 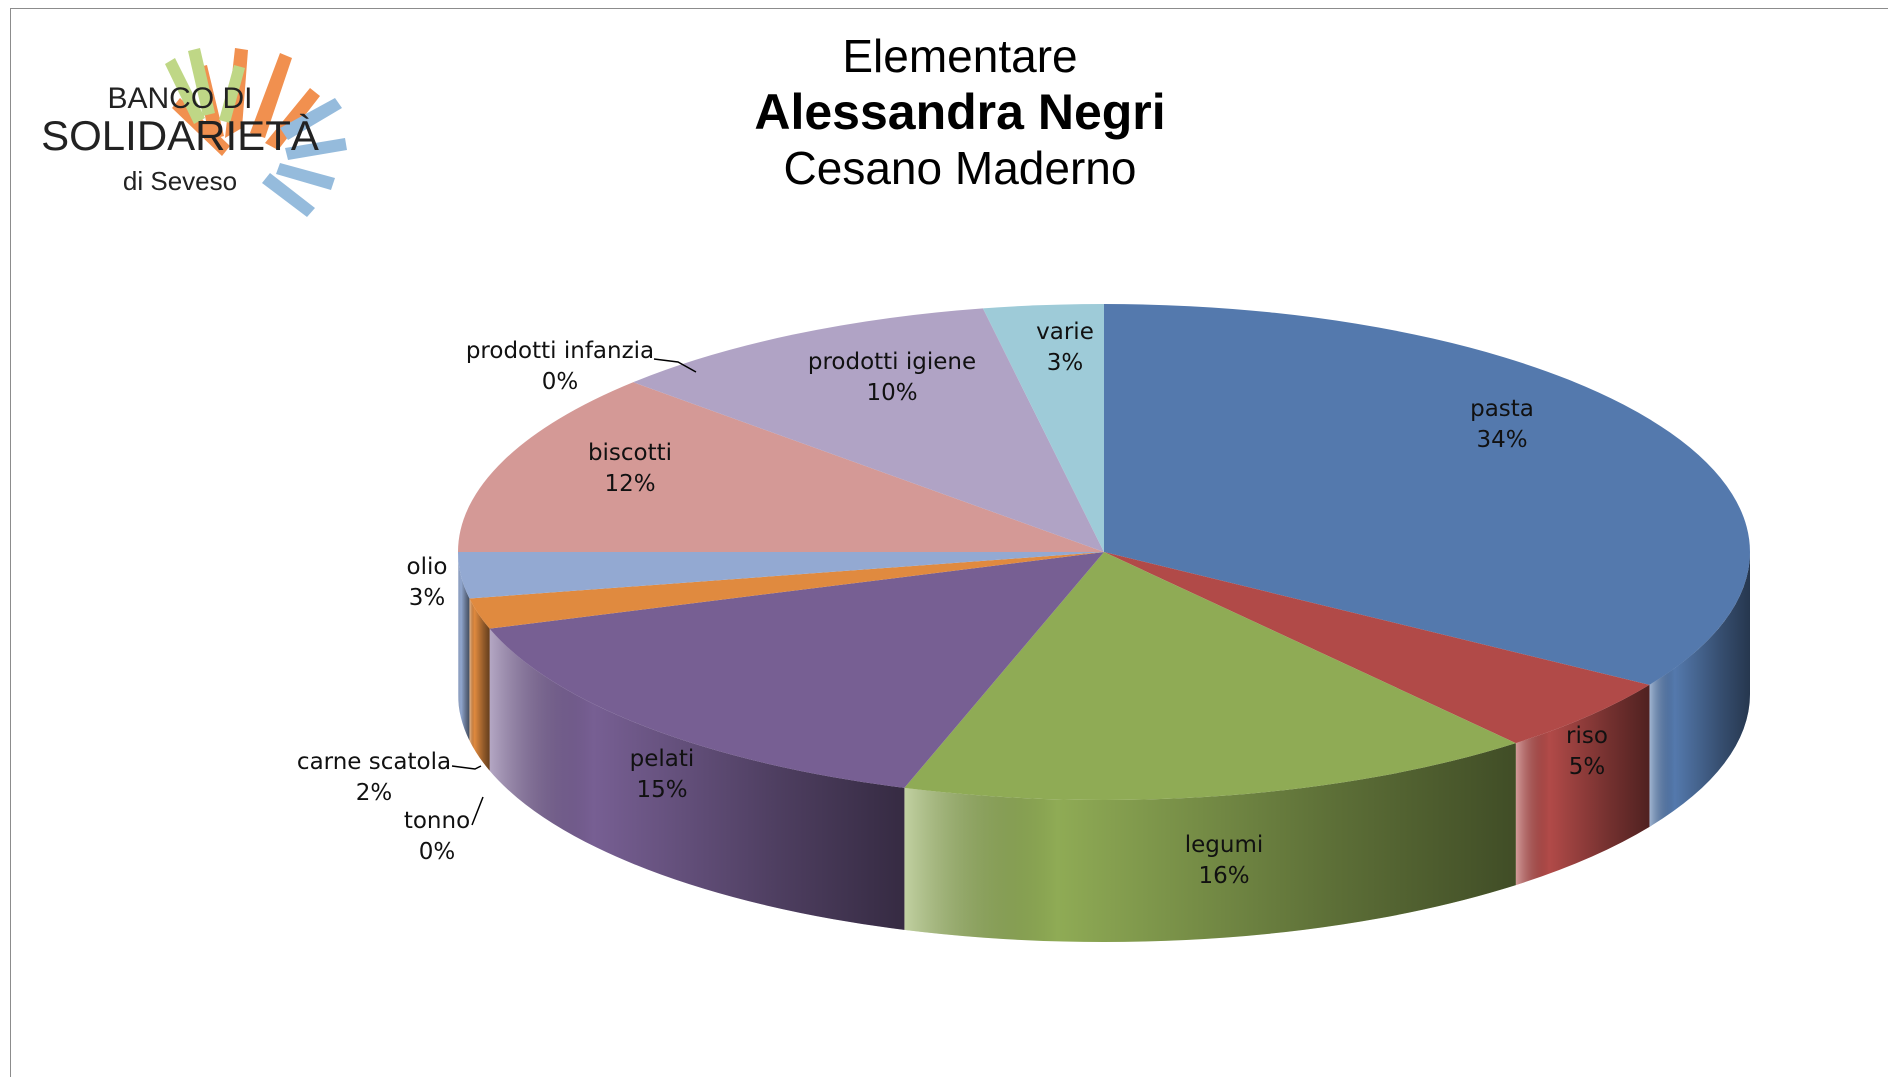 What do you see at coordinates (179, 98) in the screenshot?
I see `logo-line1: BANCO DI` at bounding box center [179, 98].